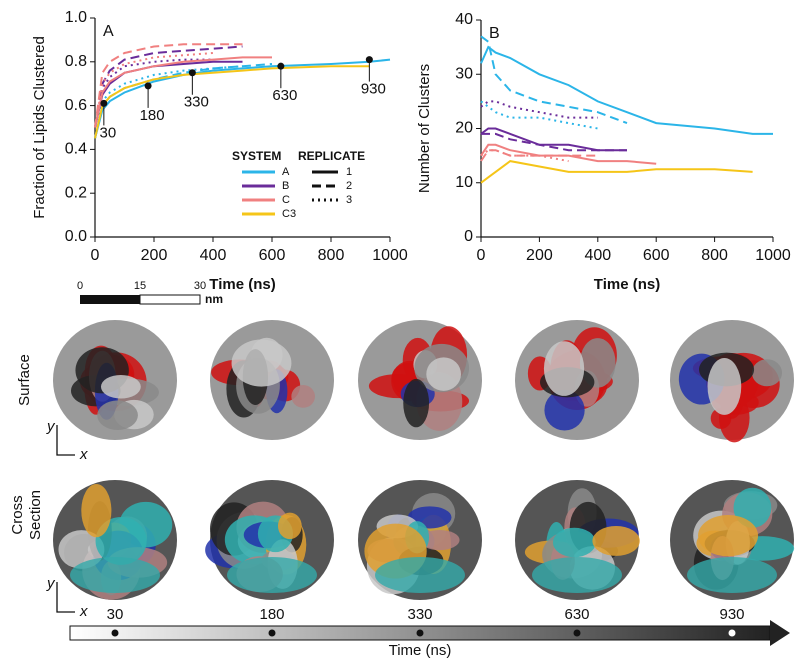 The width and height of the screenshot is (798, 665). Describe the element at coordinates (24, 380) in the screenshot. I see `row-label: Surface` at that location.